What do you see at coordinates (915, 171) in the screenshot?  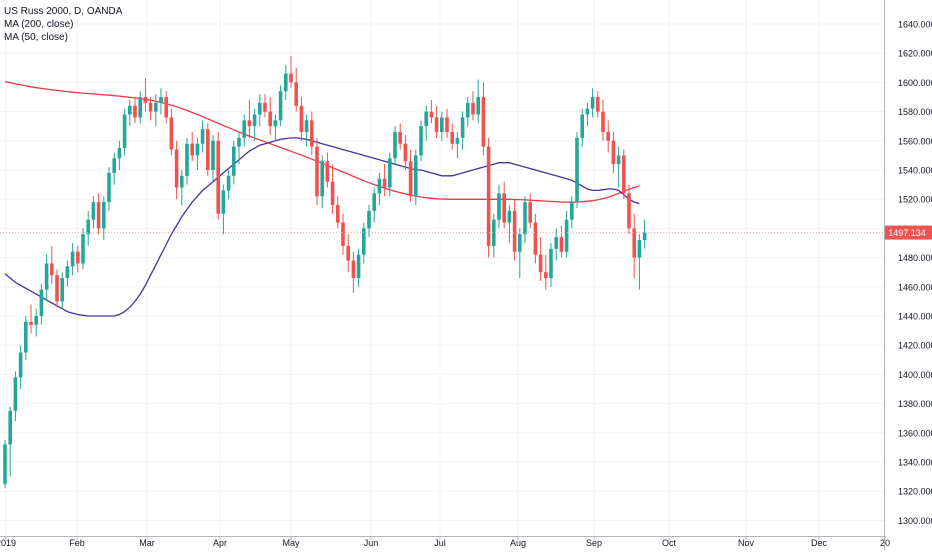 I see `price-tick-label: 1540.000` at bounding box center [915, 171].